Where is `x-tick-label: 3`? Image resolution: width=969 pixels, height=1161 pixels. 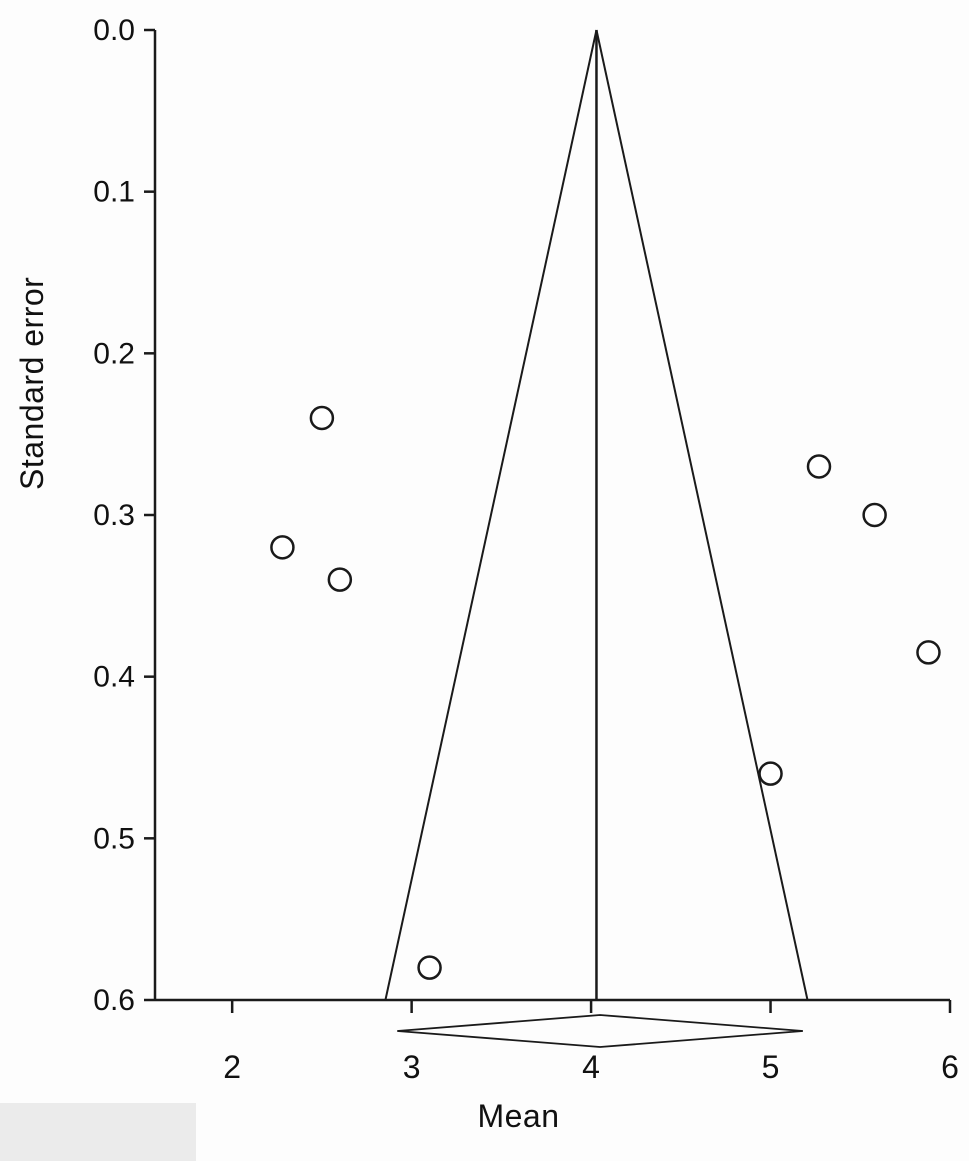
x-tick-label: 3 is located at coordinates (412, 1067).